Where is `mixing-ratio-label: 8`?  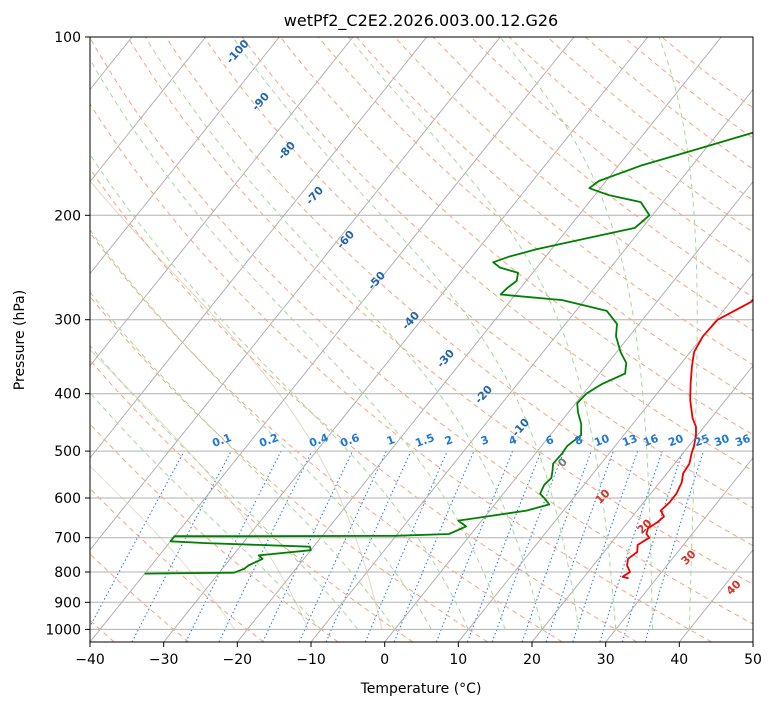
mixing-ratio-label: 8 is located at coordinates (579, 440).